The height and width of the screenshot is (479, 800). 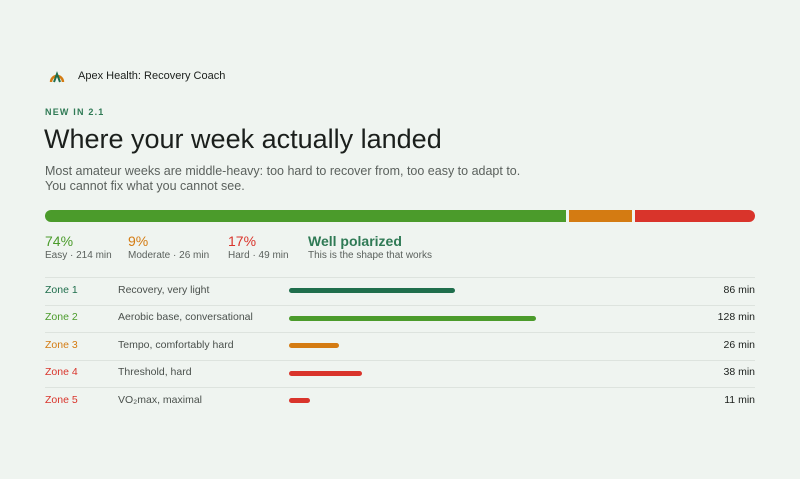 What do you see at coordinates (739, 289) in the screenshot?
I see `zone-minutes: 86 min` at bounding box center [739, 289].